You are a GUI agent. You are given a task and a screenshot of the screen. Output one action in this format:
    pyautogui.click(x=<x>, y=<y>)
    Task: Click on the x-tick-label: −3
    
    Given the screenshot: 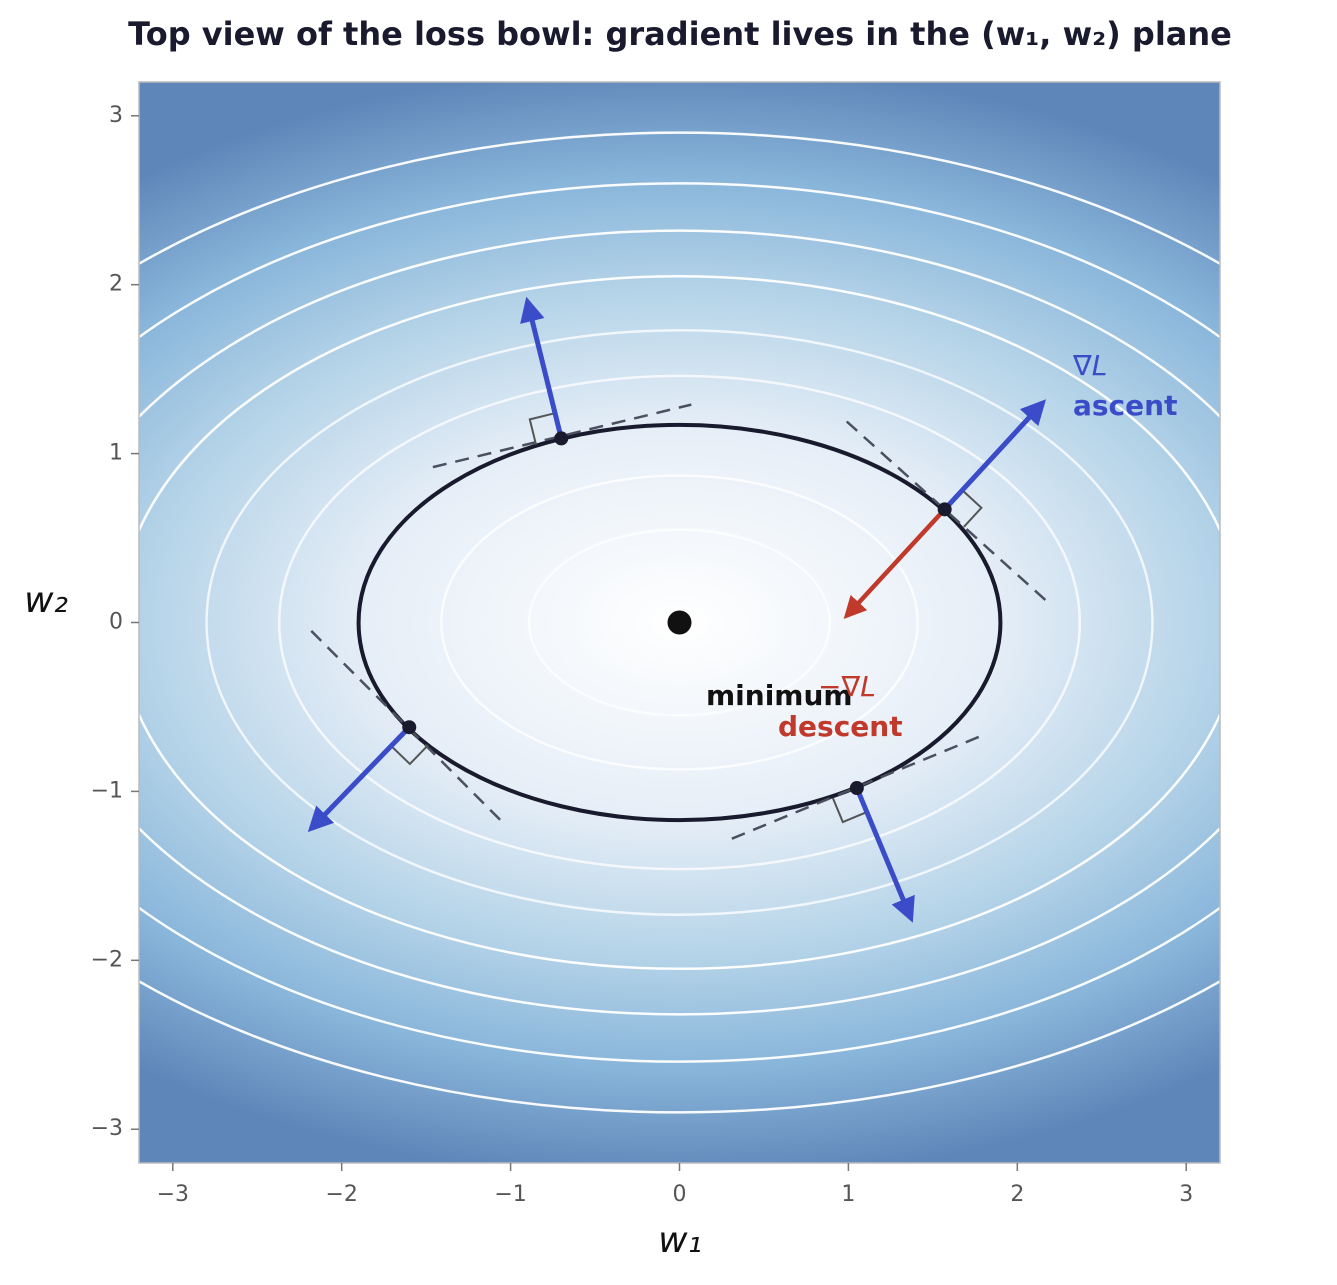 What is the action you would take?
    pyautogui.click(x=173, y=1194)
    